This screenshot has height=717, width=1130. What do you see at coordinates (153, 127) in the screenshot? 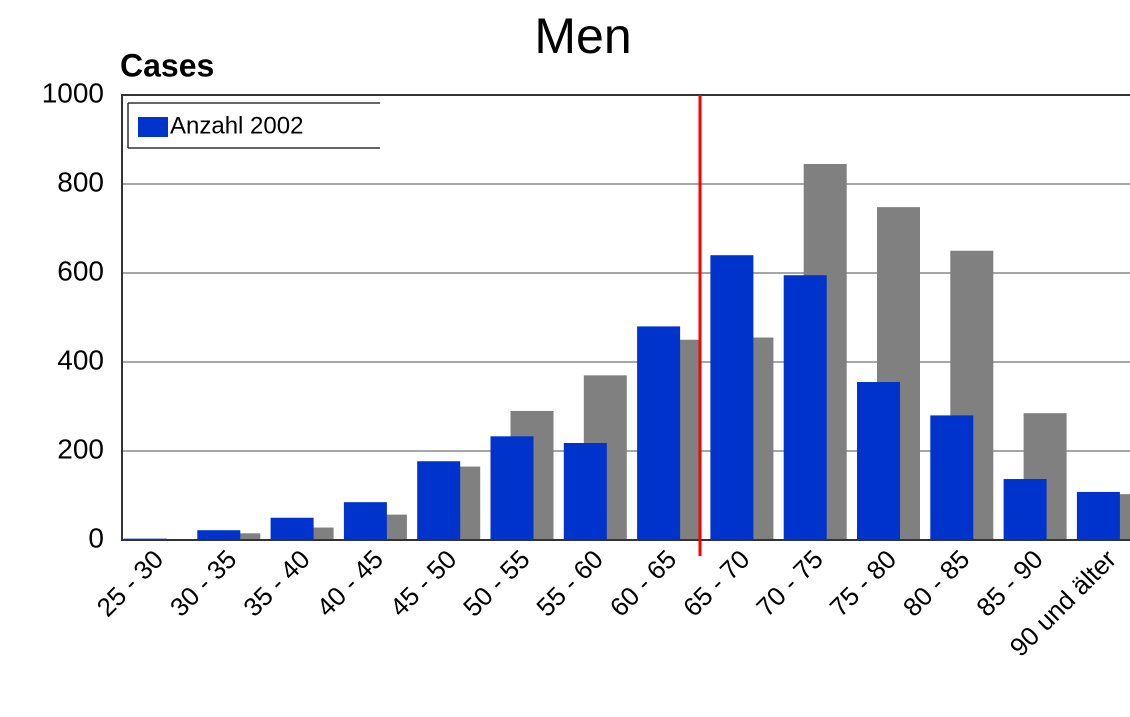
I see `legend-swatch` at bounding box center [153, 127].